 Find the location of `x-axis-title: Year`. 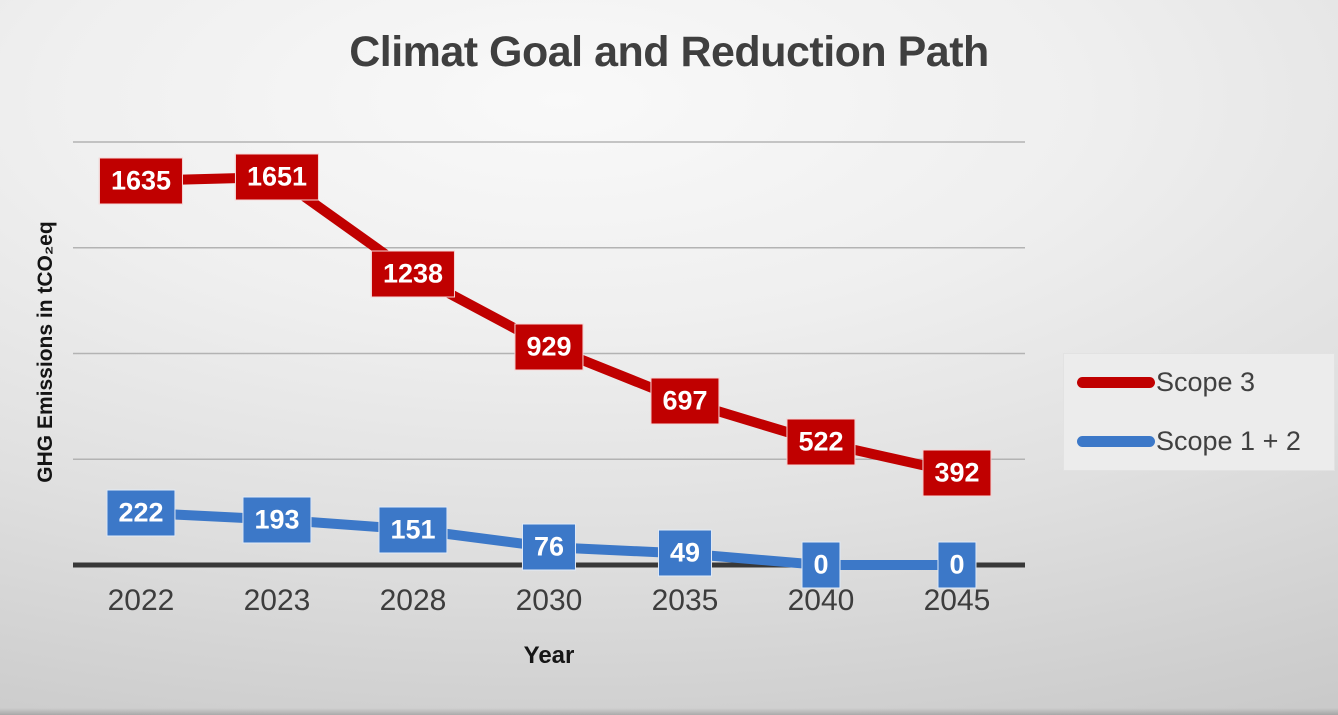

x-axis-title: Year is located at coordinates (549, 655).